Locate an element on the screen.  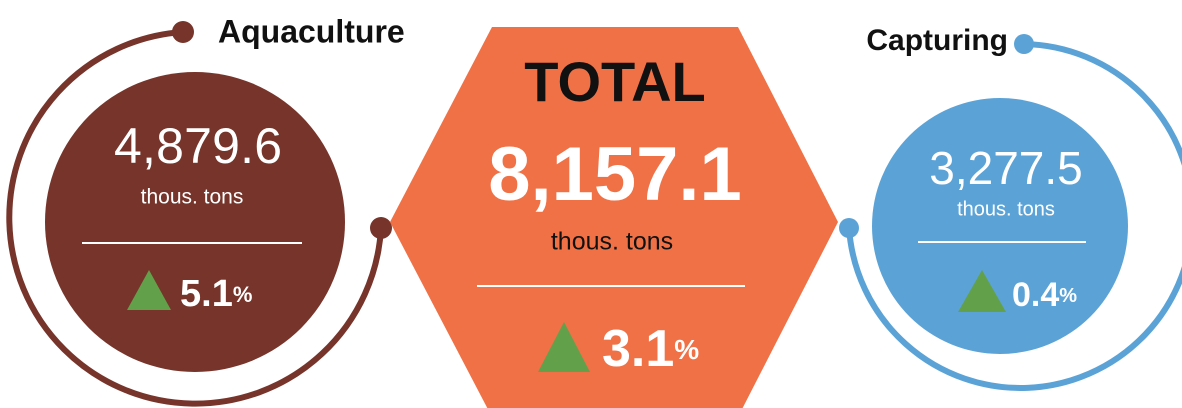
value: 8,157.1 is located at coordinates (615, 174).